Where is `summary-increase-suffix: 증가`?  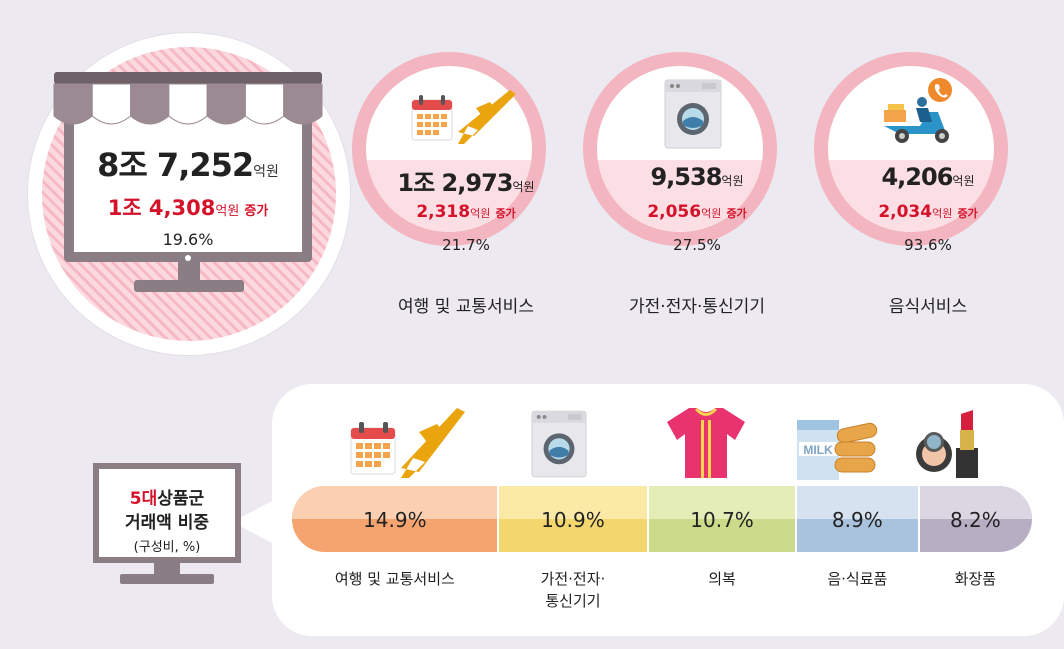
summary-increase-suffix: 증가 is located at coordinates (256, 211).